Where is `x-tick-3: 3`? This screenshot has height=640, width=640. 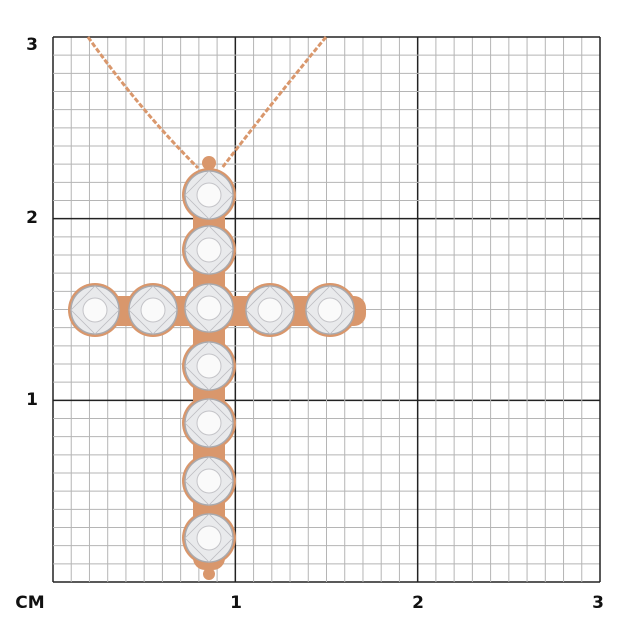 x-tick-3: 3 is located at coordinates (598, 603).